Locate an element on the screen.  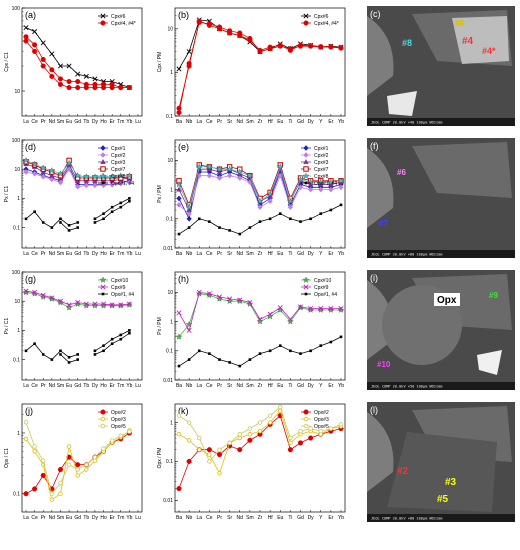
x-tick-label: Er is located at coordinates (330, 254).